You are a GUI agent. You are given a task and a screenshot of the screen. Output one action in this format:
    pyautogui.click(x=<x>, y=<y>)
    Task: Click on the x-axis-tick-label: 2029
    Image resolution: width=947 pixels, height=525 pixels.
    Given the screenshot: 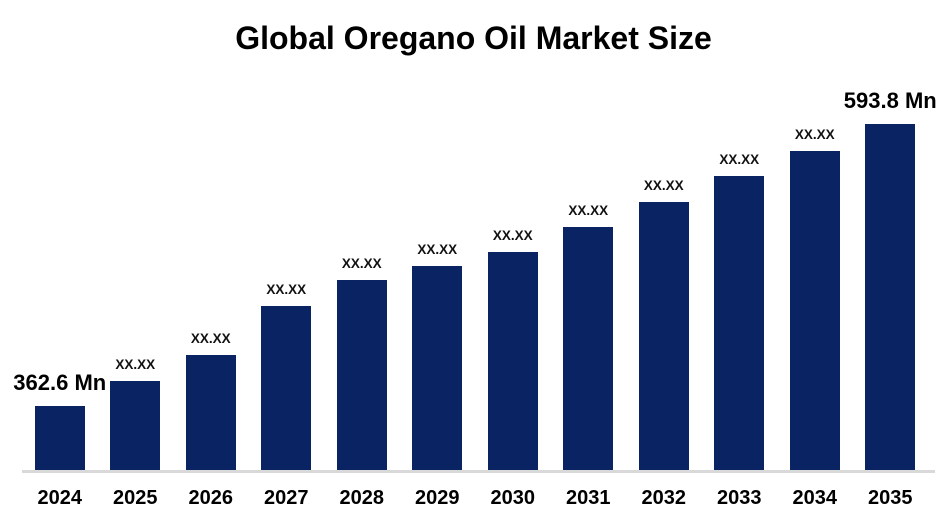 What is the action you would take?
    pyautogui.click(x=437, y=498)
    